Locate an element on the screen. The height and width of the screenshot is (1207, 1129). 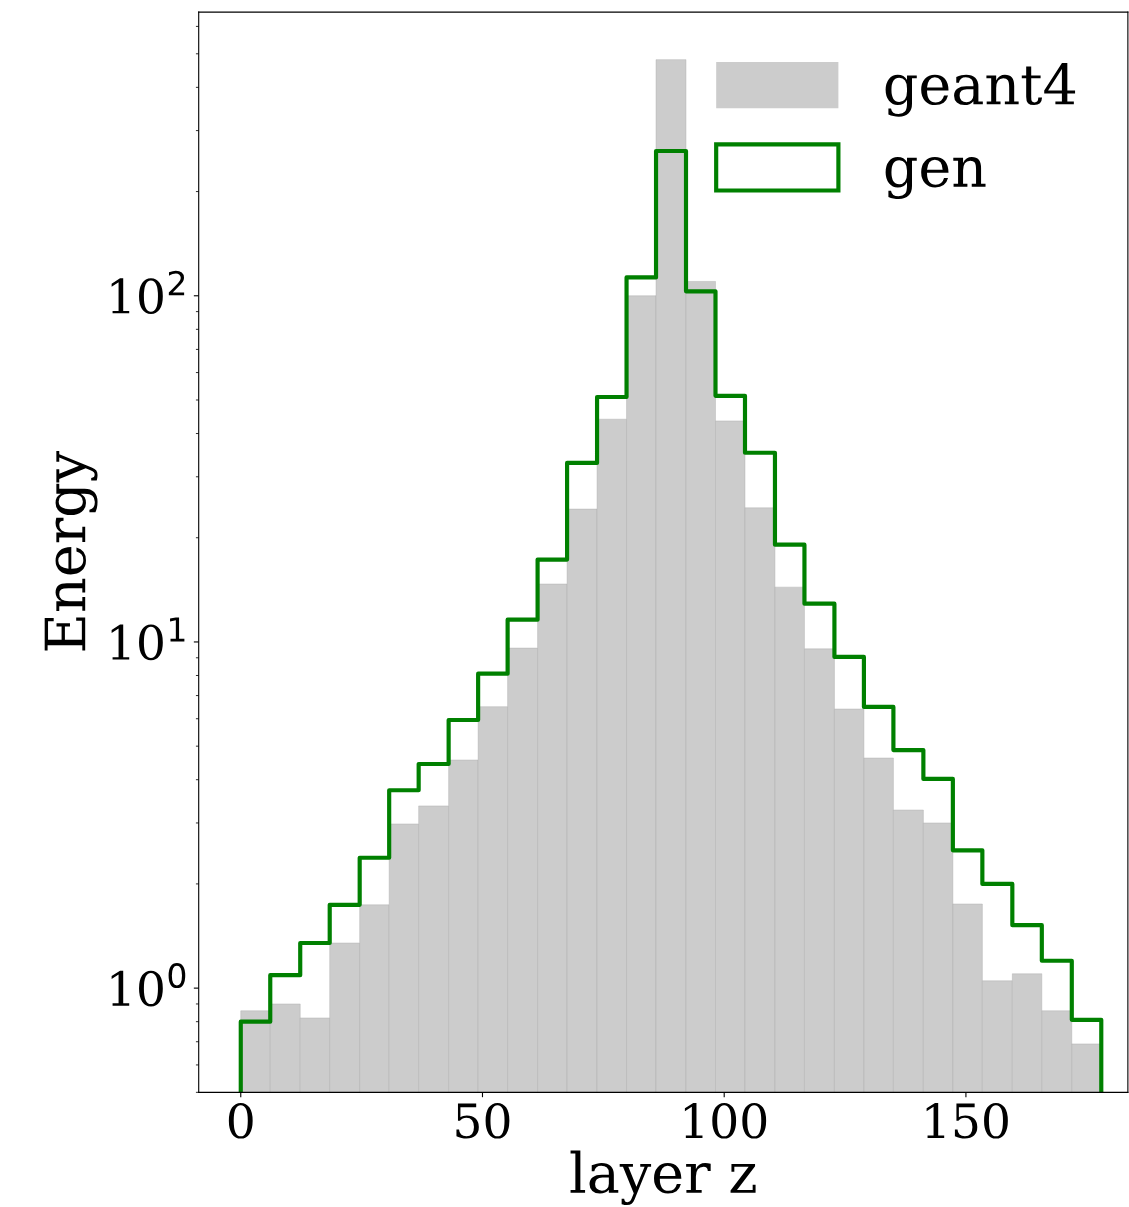
x-axis-title: layer z is located at coordinates (663, 1178).